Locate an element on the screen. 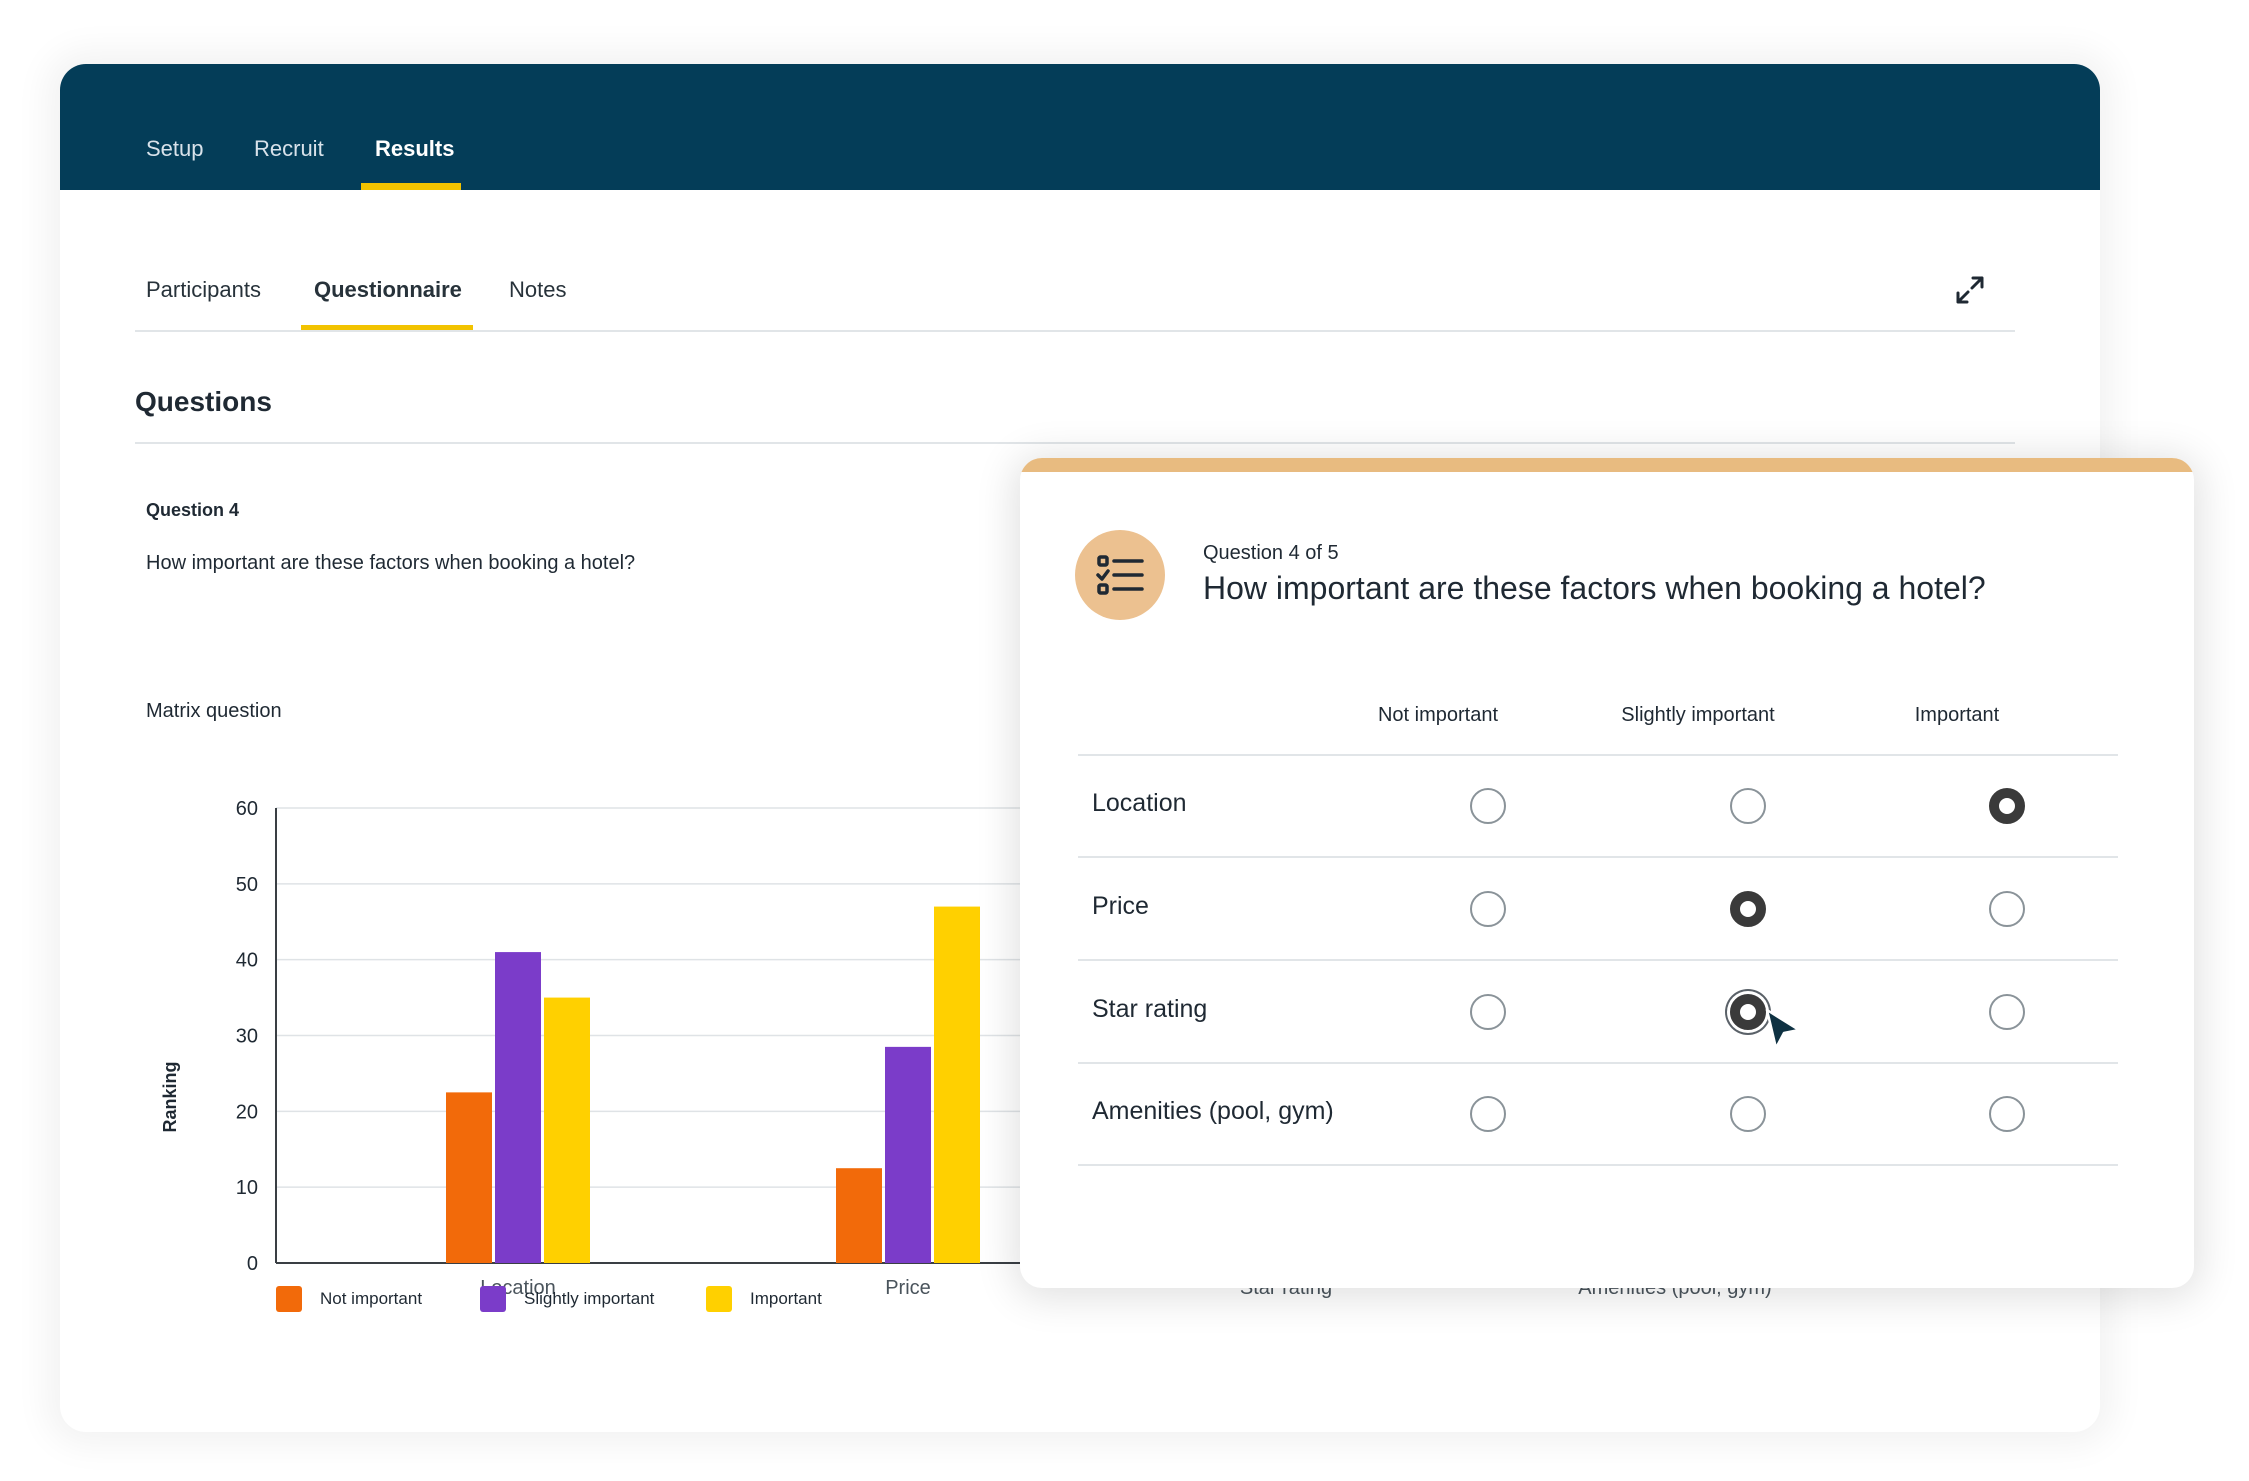 This screenshot has height=1481, width=2249. expand-icon is located at coordinates (1970, 290).